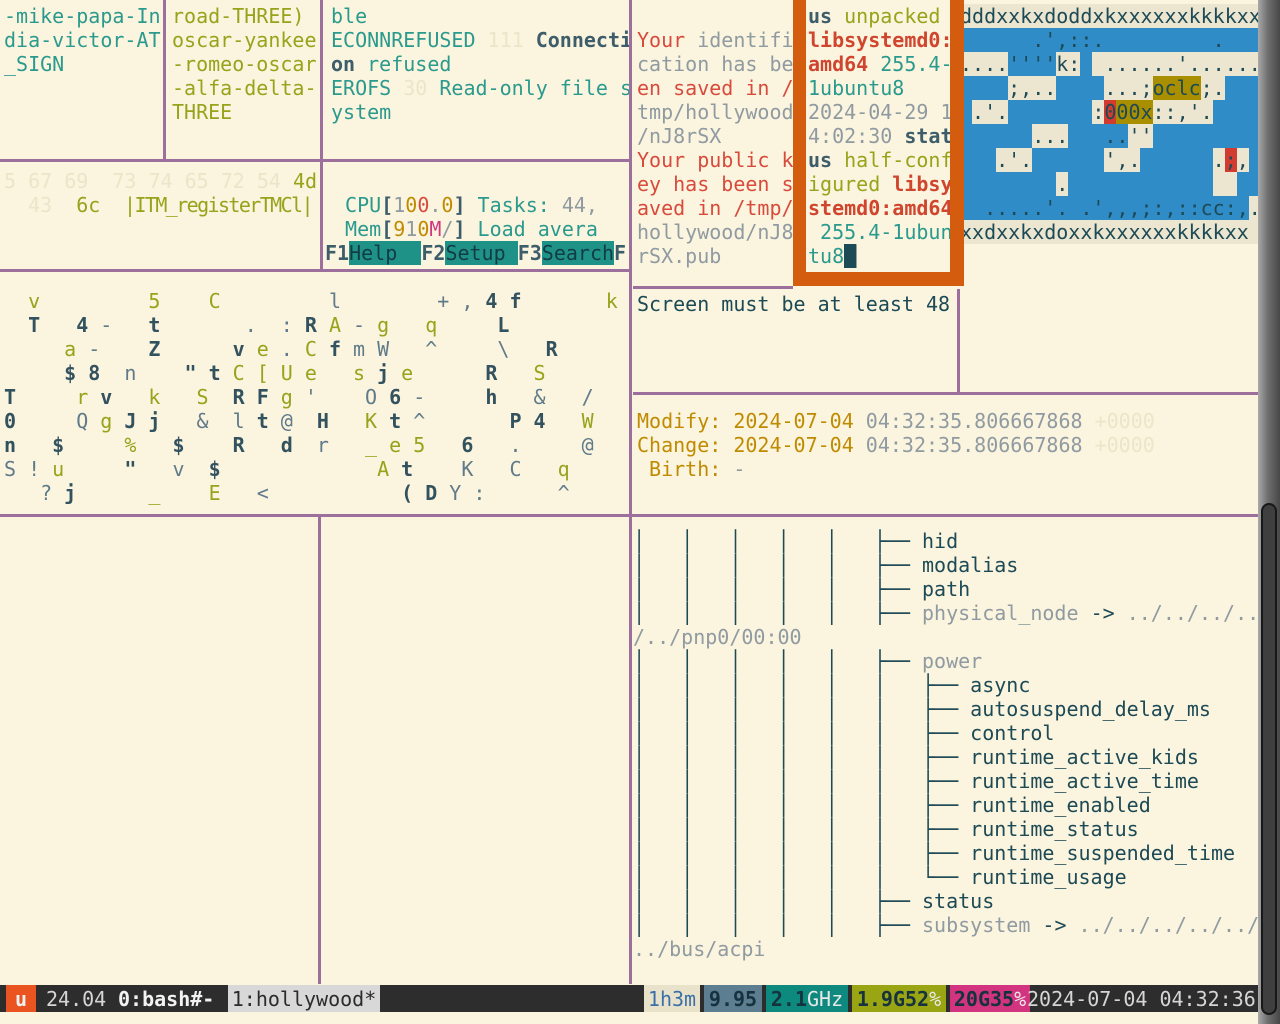 This screenshot has height=1024, width=1280. Describe the element at coordinates (455, 493) in the screenshot. I see `rain-char: Y` at that location.